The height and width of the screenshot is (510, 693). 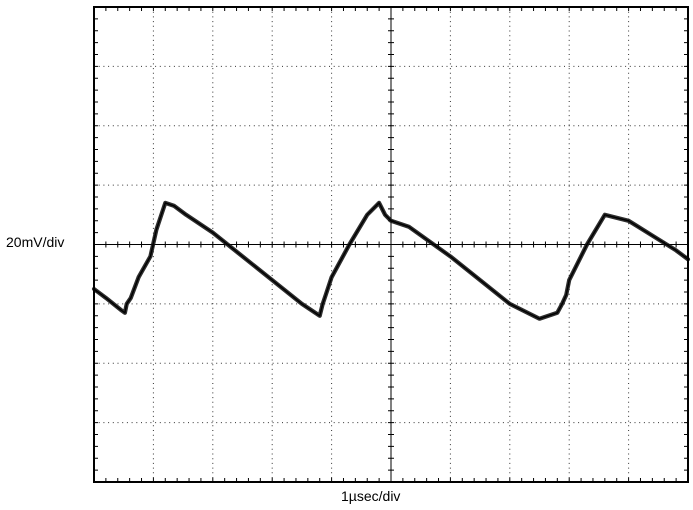 What do you see at coordinates (35, 242) in the screenshot?
I see `y-axis-label: 20mV/div` at bounding box center [35, 242].